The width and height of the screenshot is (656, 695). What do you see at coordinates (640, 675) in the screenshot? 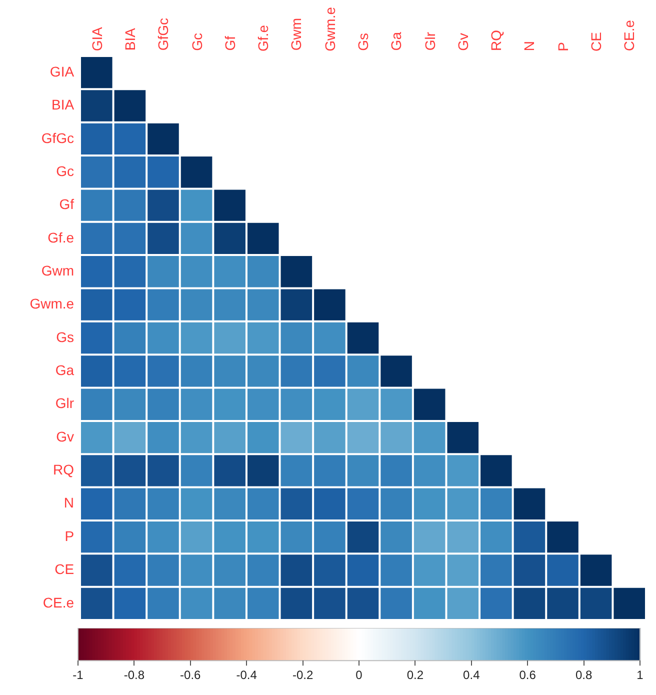
I see `color-bar-label: 1` at bounding box center [640, 675].